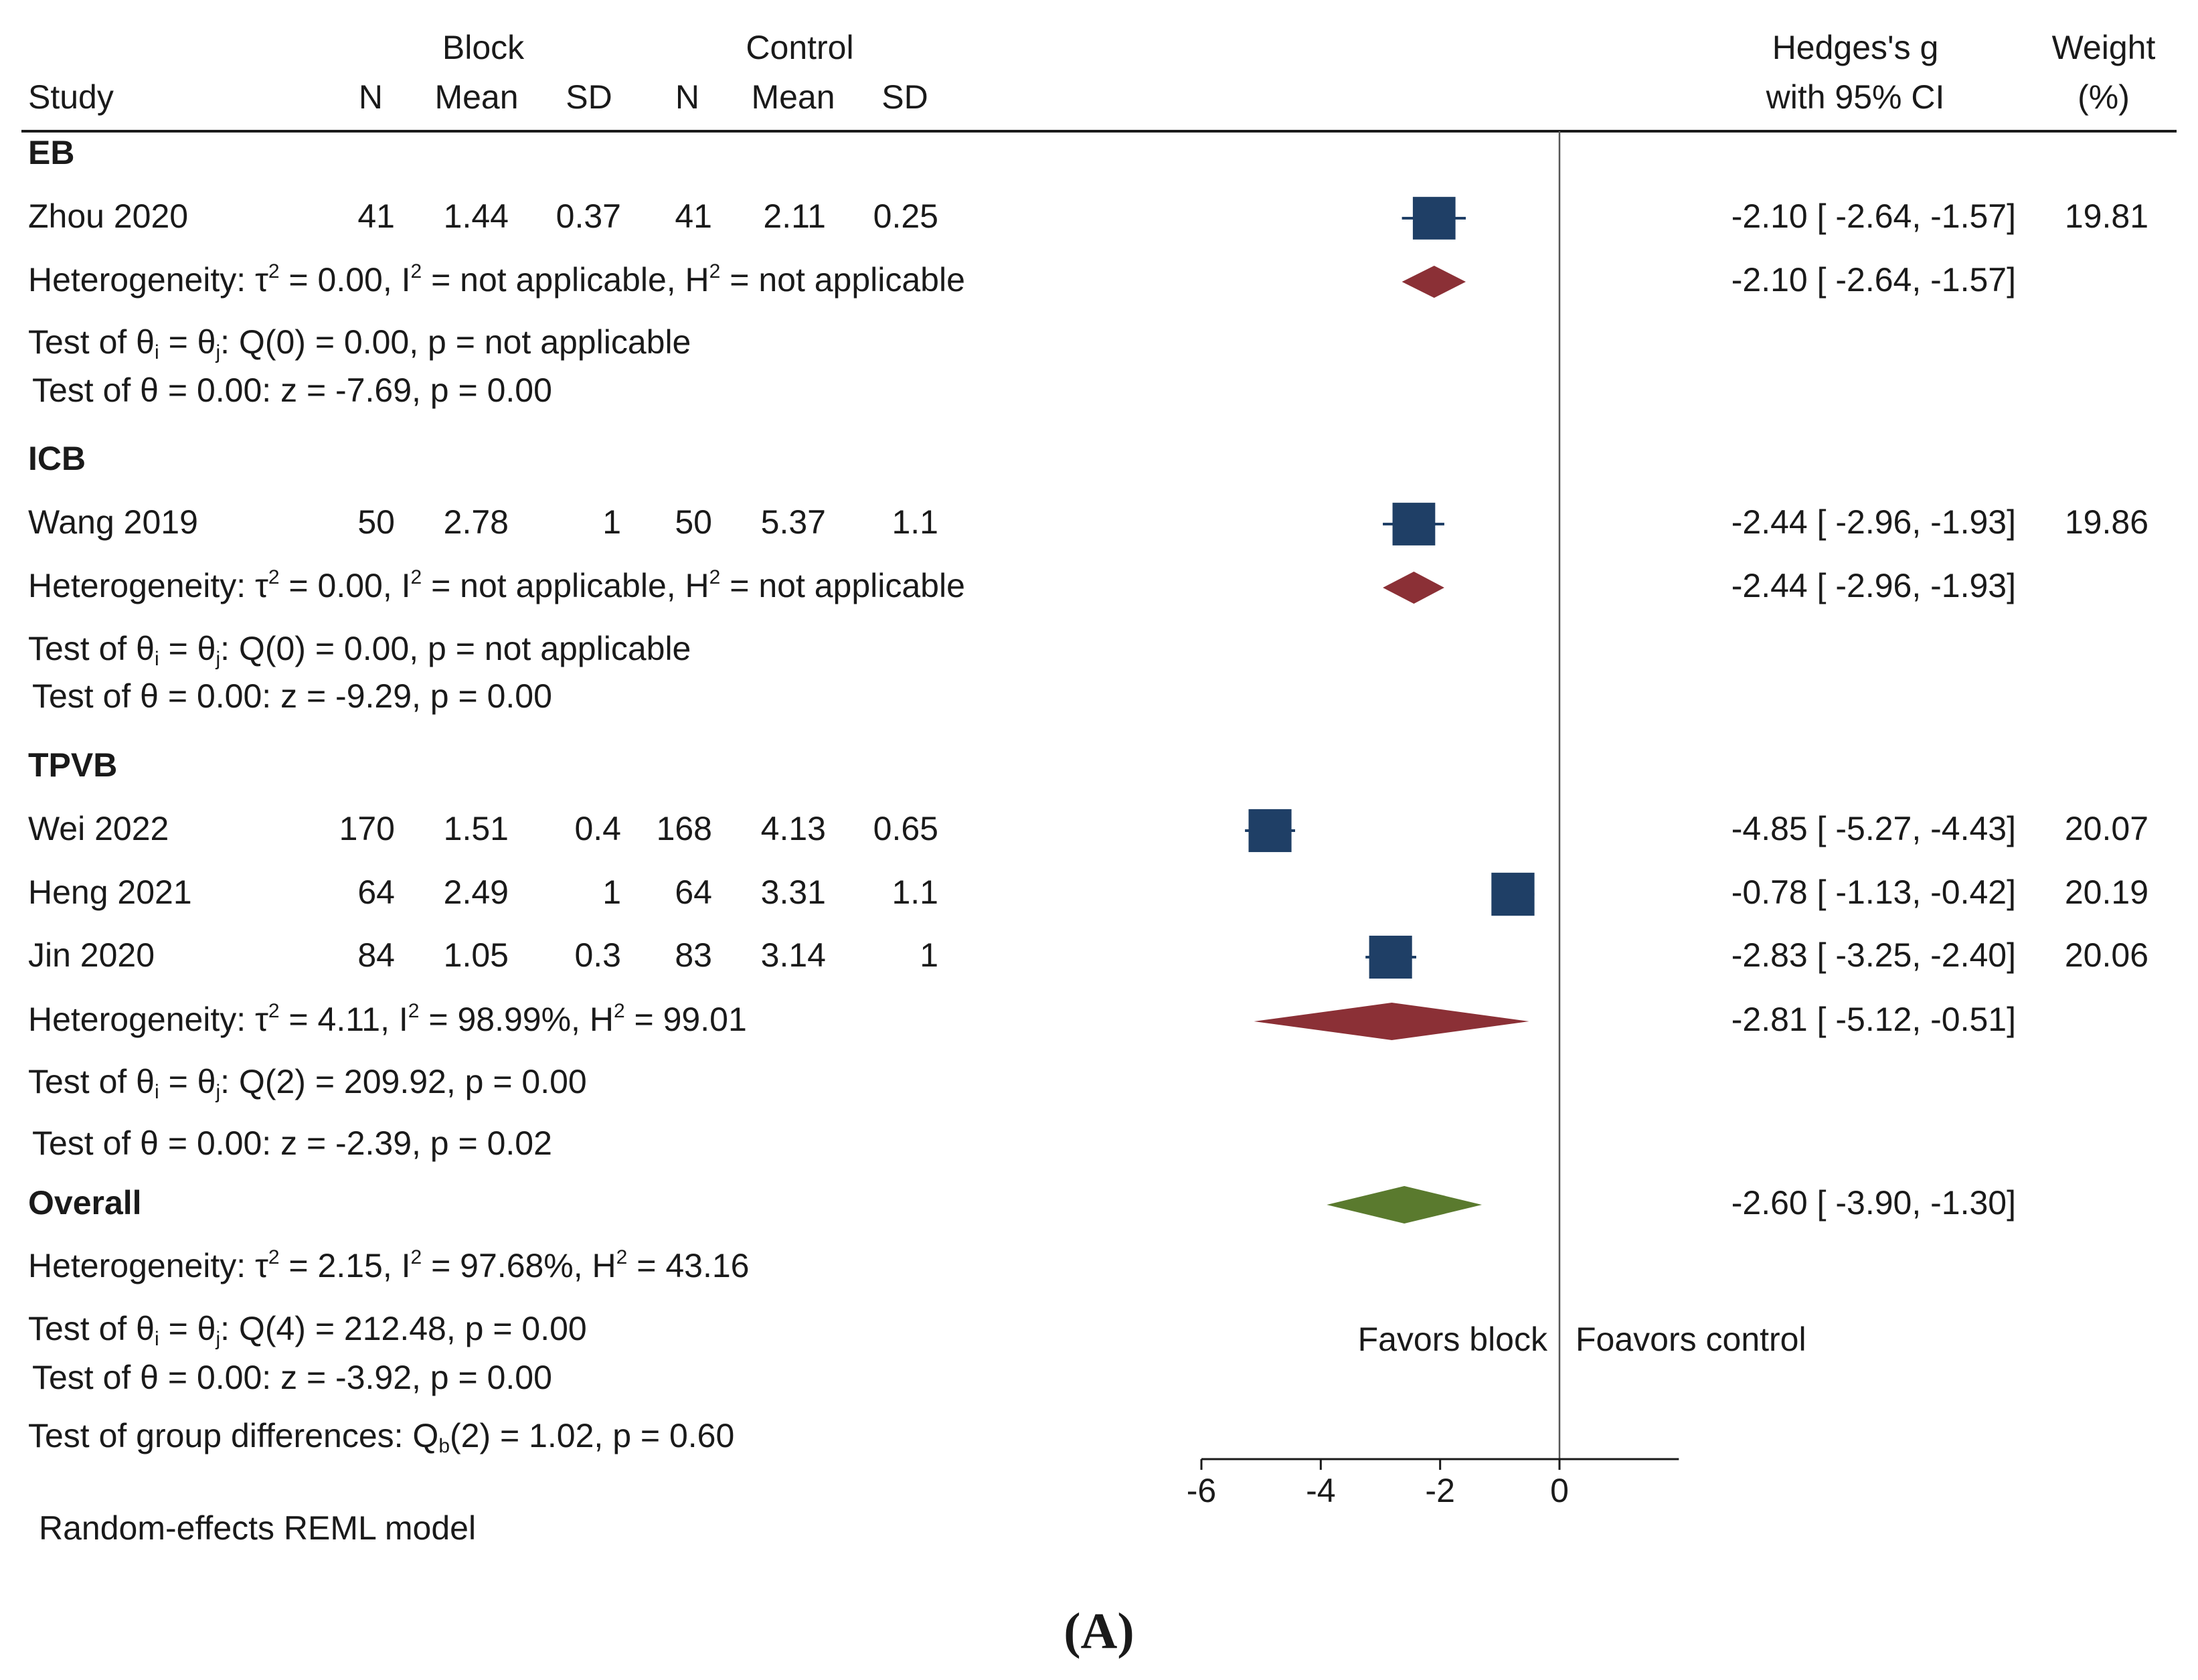 Image resolution: width=2198 pixels, height=1680 pixels. Describe the element at coordinates (905, 216) in the screenshot. I see `control-sd-value: 0.25` at that location.